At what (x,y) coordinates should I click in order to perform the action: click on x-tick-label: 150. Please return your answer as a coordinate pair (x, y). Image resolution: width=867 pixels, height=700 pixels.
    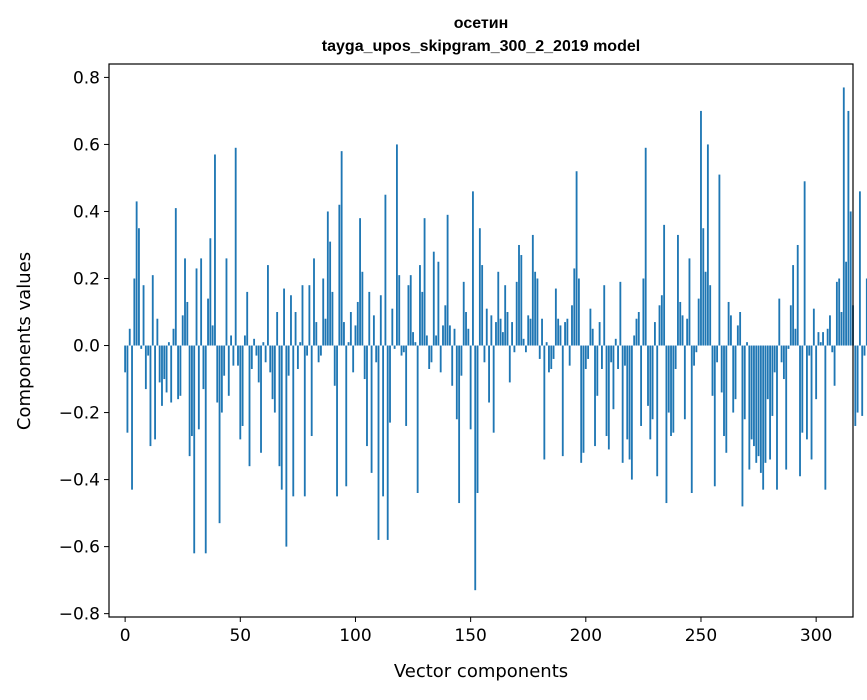
    Looking at the image, I should click on (470, 636).